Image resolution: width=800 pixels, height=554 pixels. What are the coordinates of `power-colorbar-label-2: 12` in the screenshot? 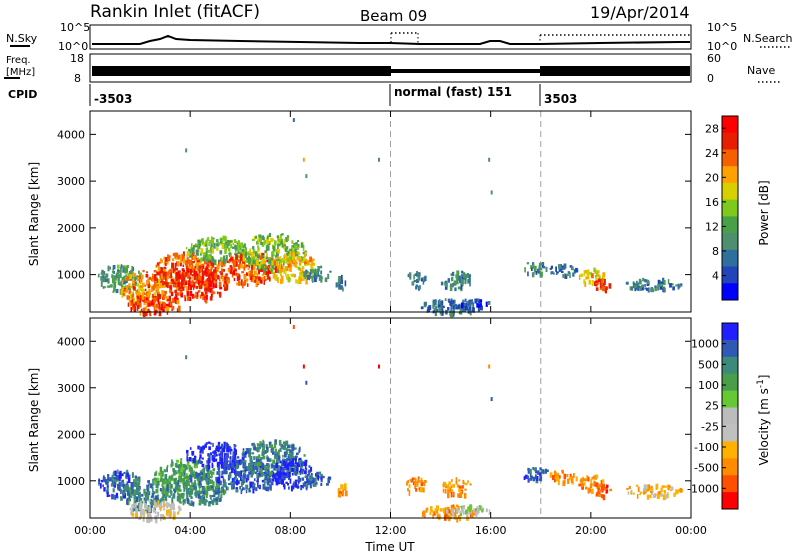 It's located at (712, 226).